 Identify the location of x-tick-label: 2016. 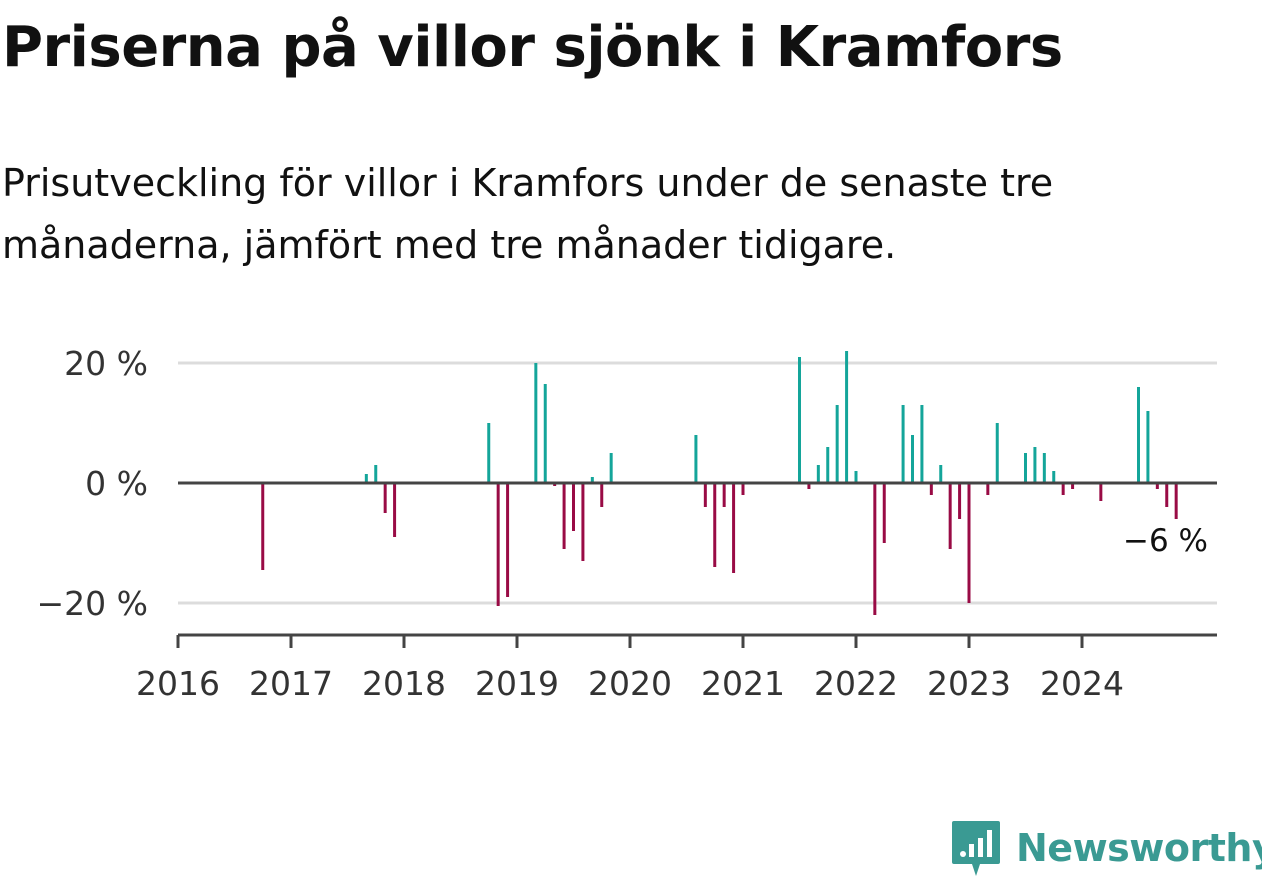
(178, 683).